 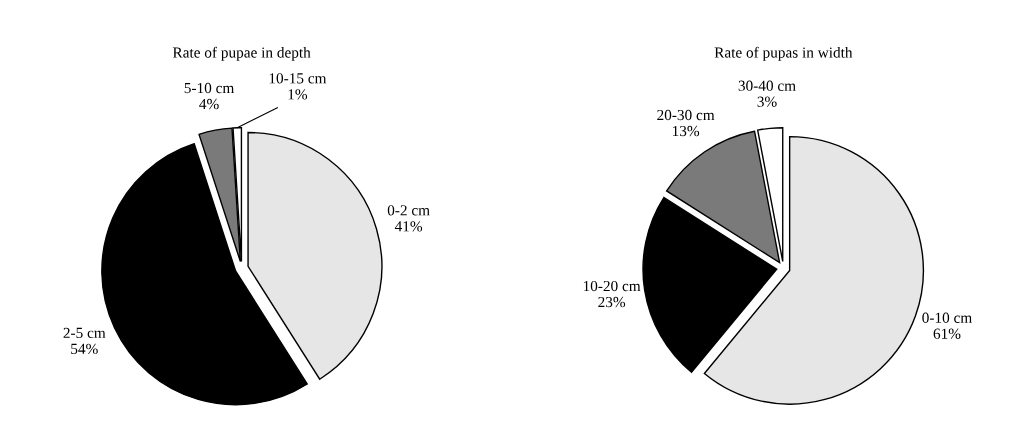 I want to click on slice-label: 5-10 cm, so click(x=209, y=88).